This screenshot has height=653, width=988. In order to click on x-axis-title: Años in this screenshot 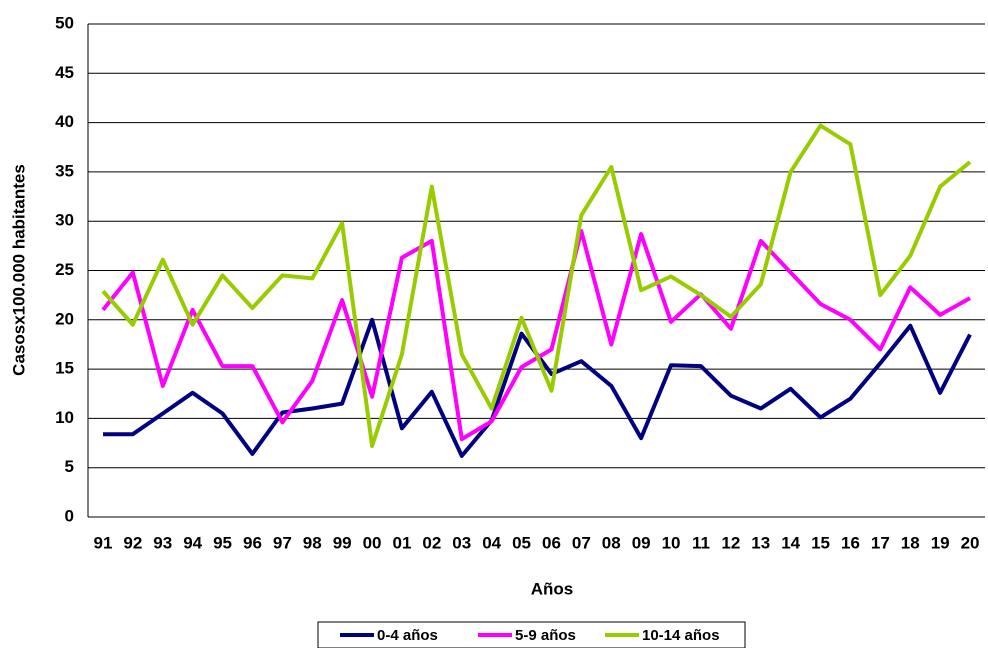, I will do `click(552, 588)`.